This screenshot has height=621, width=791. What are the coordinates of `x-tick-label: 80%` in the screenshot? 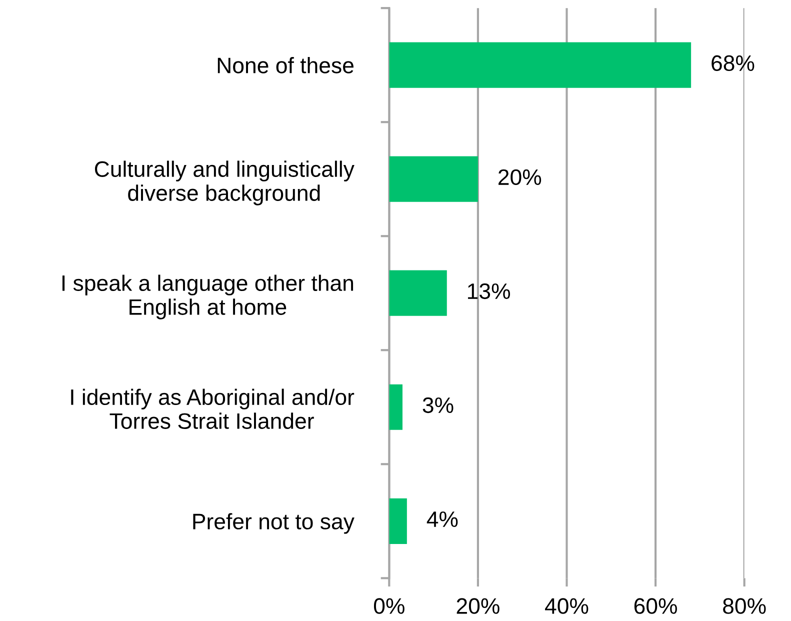 It's located at (744, 606).